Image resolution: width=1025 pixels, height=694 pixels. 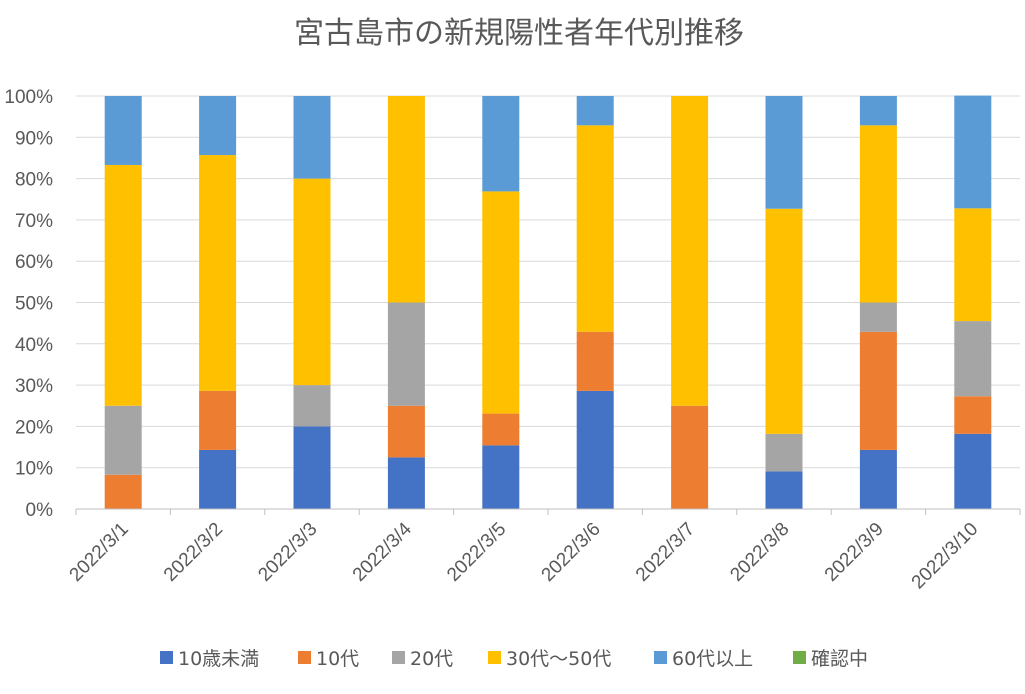 What do you see at coordinates (839, 659) in the screenshot?
I see `legend-label: 確認中` at bounding box center [839, 659].